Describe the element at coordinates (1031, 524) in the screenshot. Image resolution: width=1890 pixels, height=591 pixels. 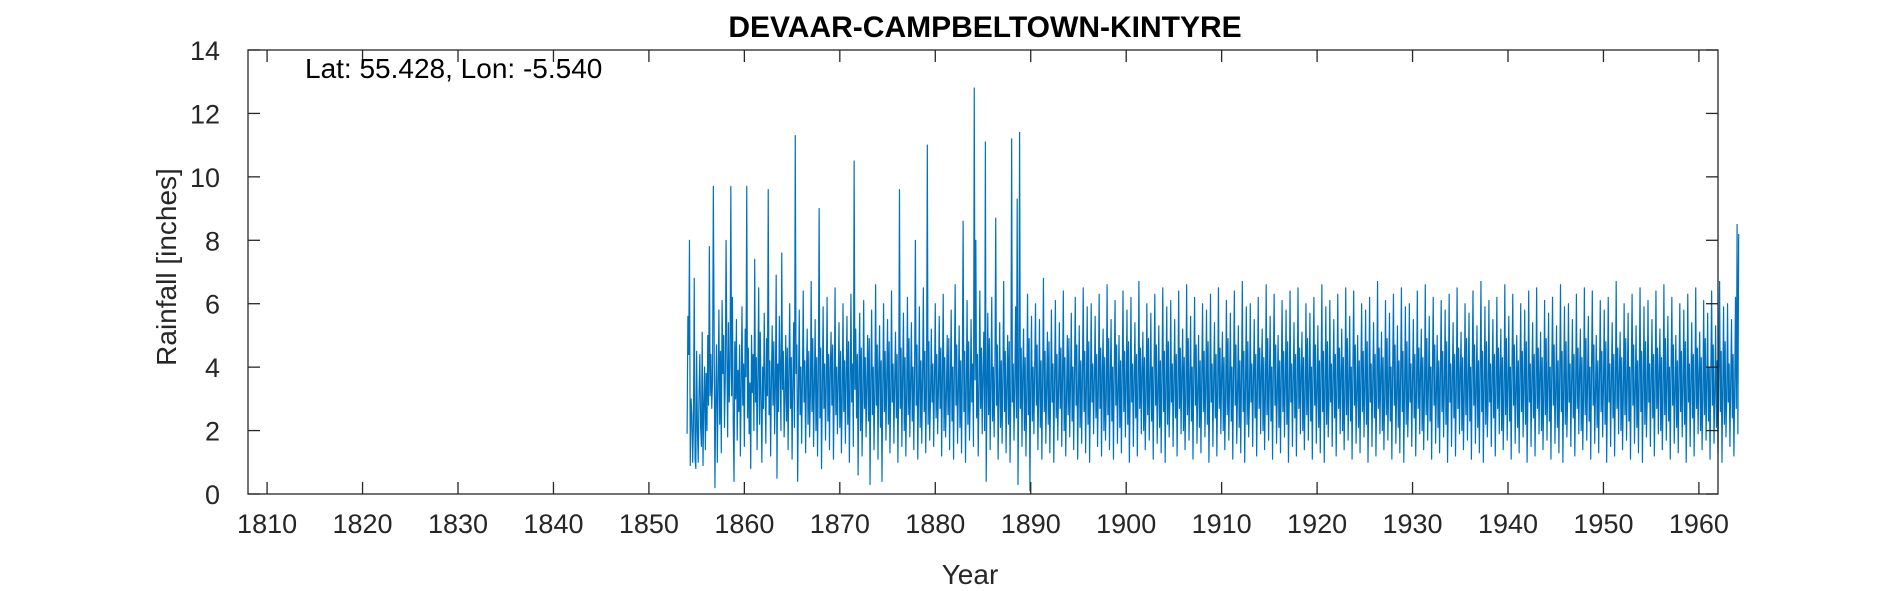
I see `x-tick-label: 1890` at that location.